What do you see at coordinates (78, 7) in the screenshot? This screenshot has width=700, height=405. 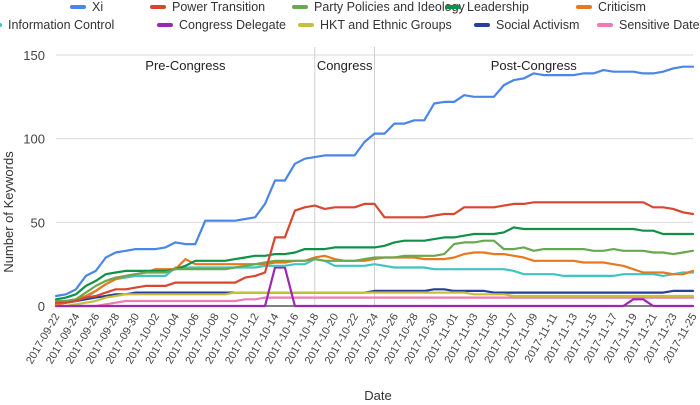 I see `legend-swatch-xi` at bounding box center [78, 7].